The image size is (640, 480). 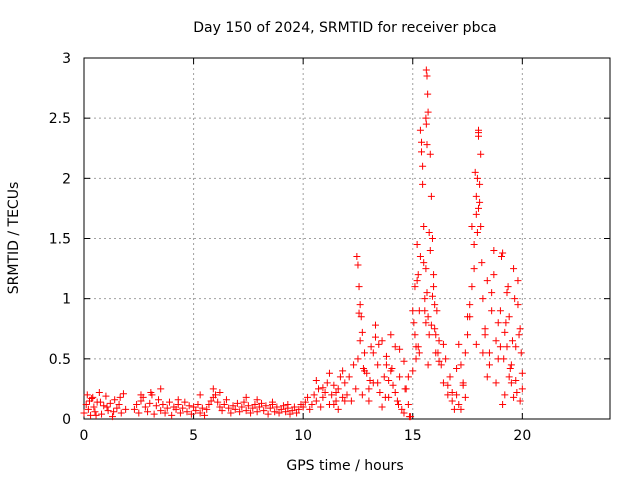 What do you see at coordinates (66, 179) in the screenshot?
I see `y-tick-label: 2` at bounding box center [66, 179].